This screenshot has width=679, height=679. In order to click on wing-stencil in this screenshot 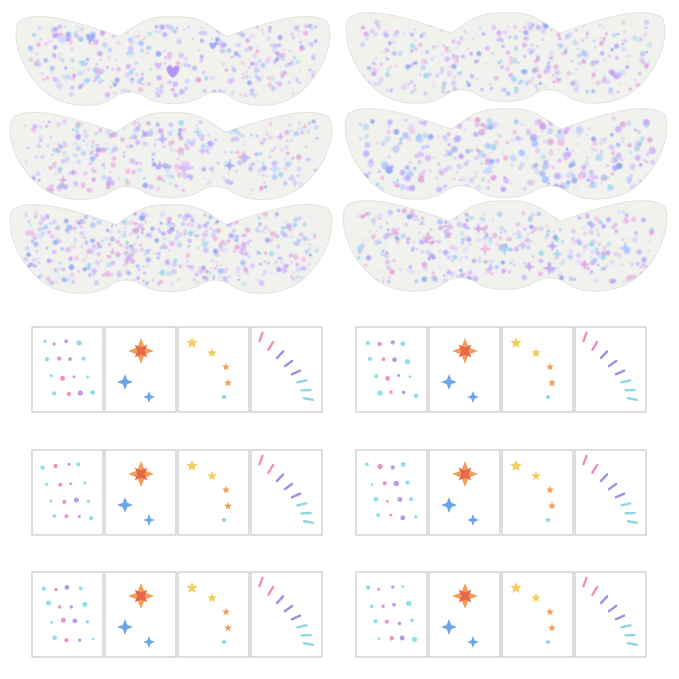, I will do `click(506, 154)`.